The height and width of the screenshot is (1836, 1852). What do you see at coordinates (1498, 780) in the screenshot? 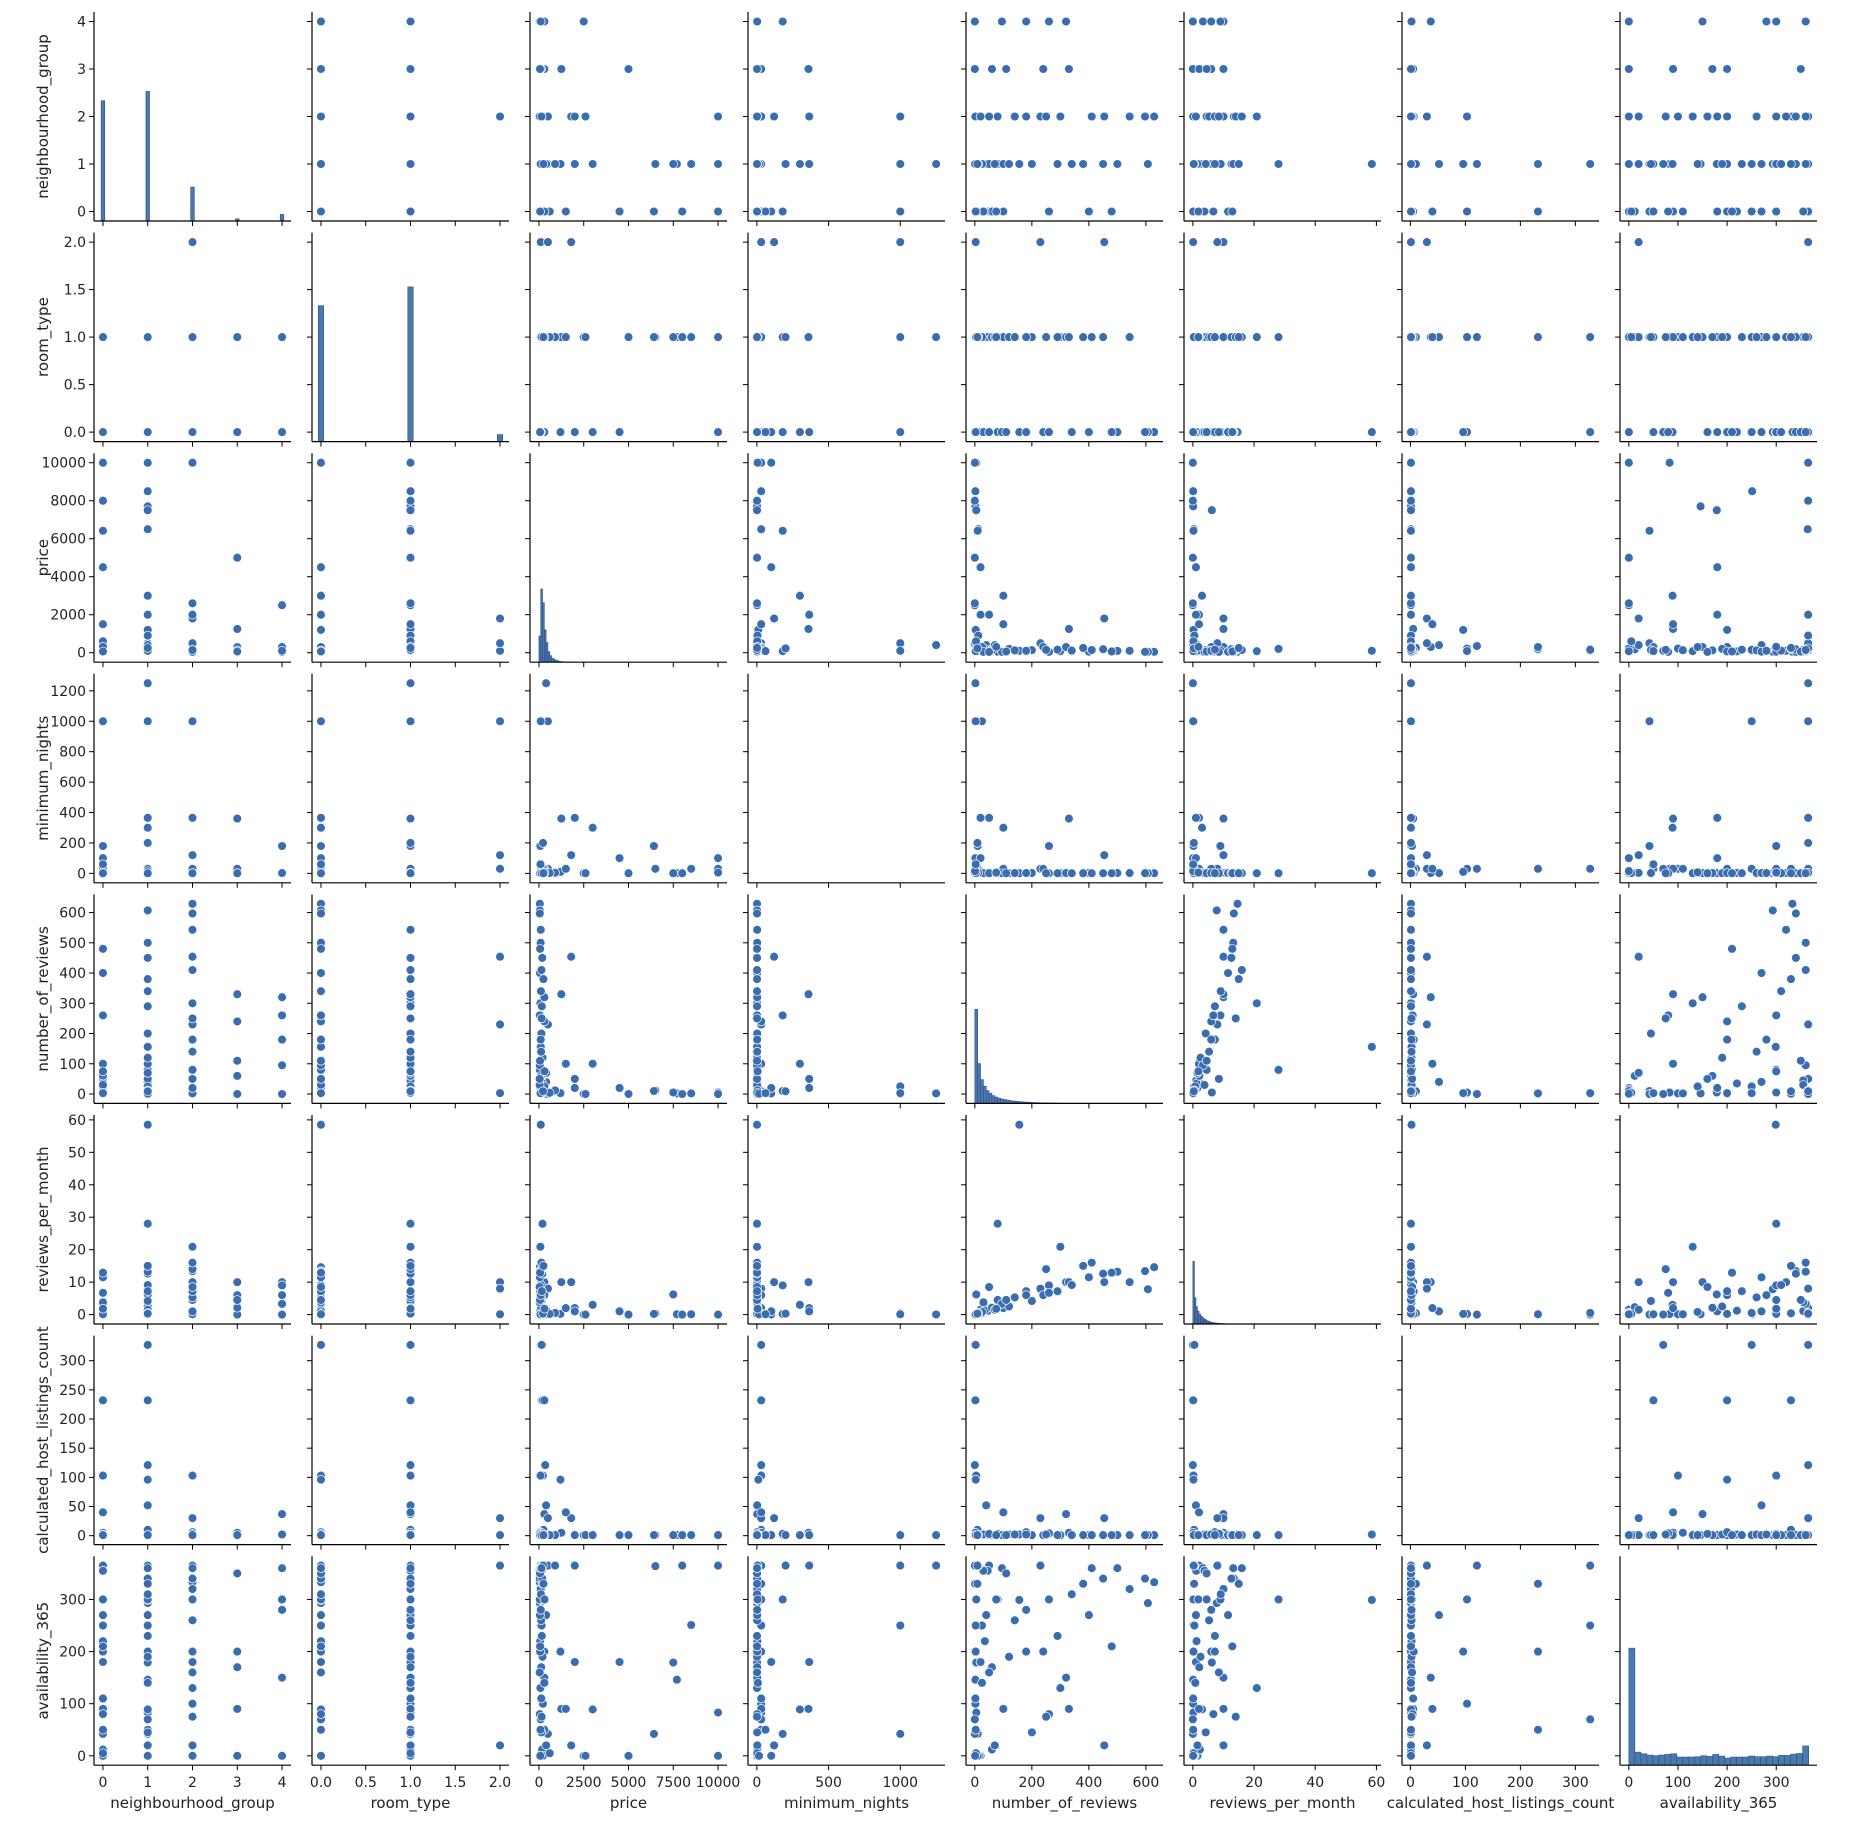
I see `panel-minimum_nights-vs-calculated_host_listings_count` at bounding box center [1498, 780].